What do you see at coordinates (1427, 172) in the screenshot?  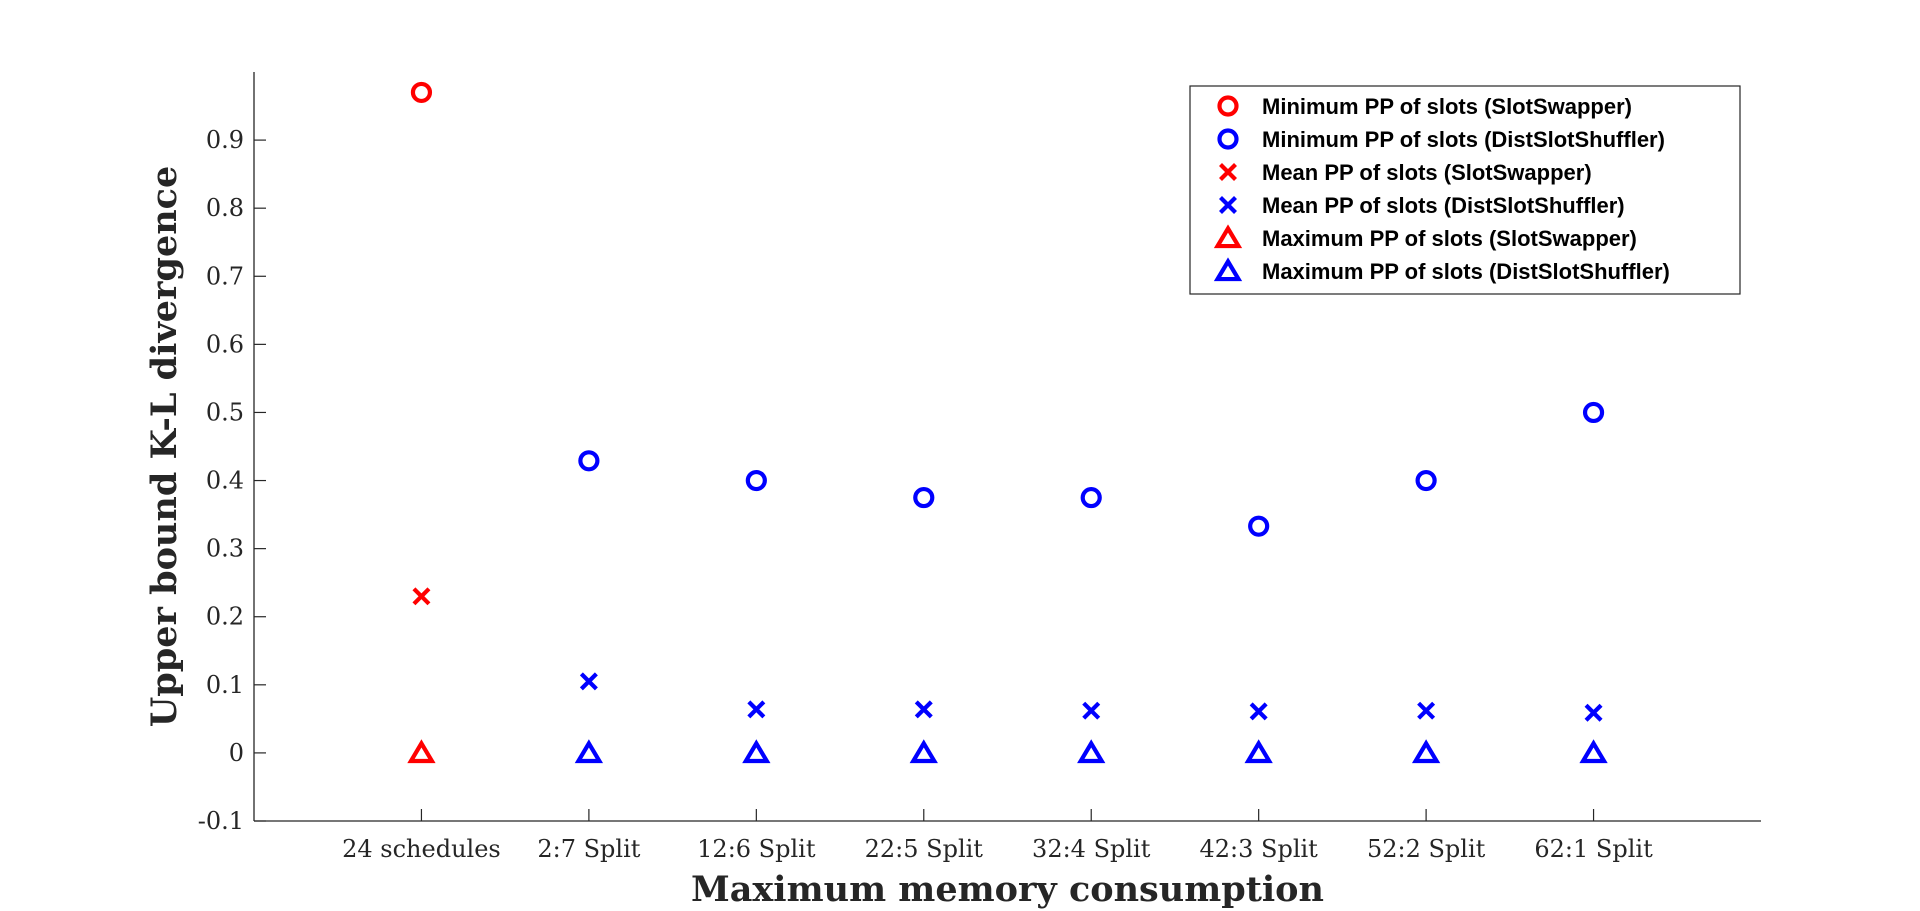 I see `legend-entry-label: Mean PP of slots (SlotSwapper)` at bounding box center [1427, 172].